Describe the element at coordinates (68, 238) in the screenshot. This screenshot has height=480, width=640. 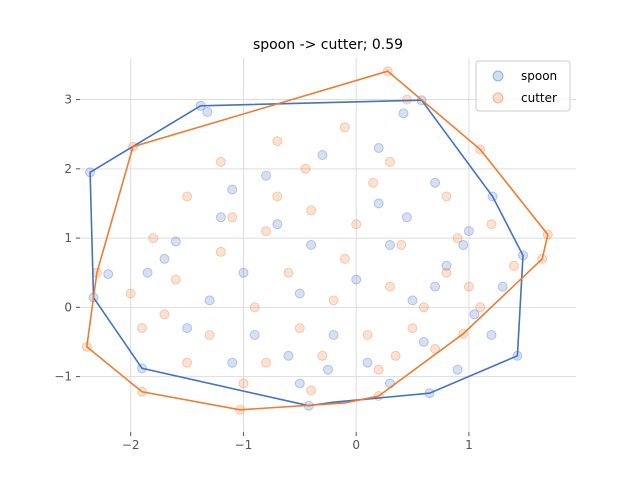
I see `y-tick-label: 1` at that location.